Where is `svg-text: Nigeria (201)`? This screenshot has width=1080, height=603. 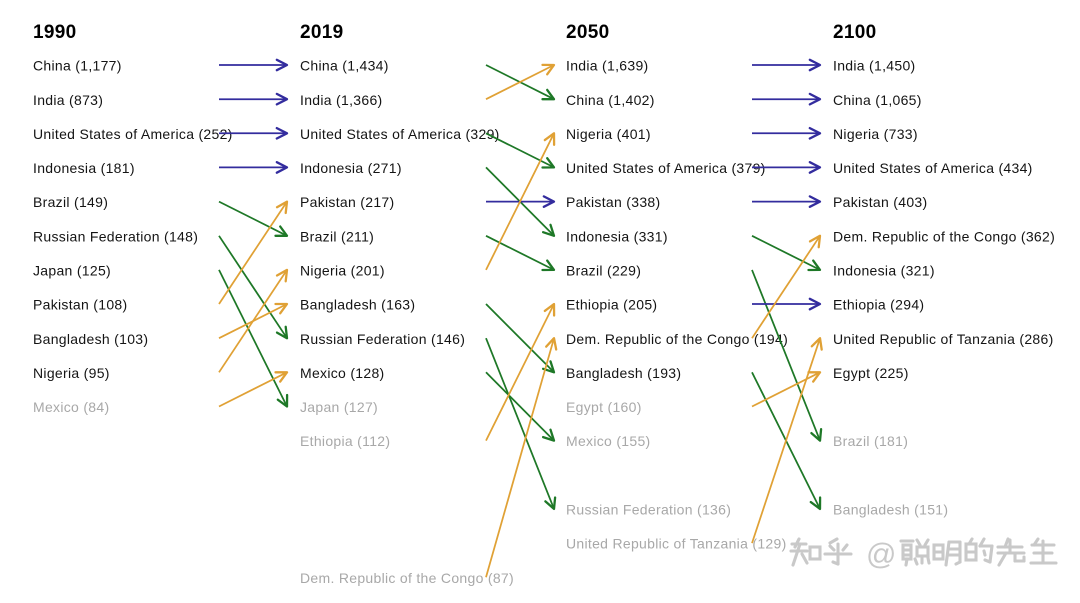
svg-text: Nigeria (201) is located at coordinates (342, 271).